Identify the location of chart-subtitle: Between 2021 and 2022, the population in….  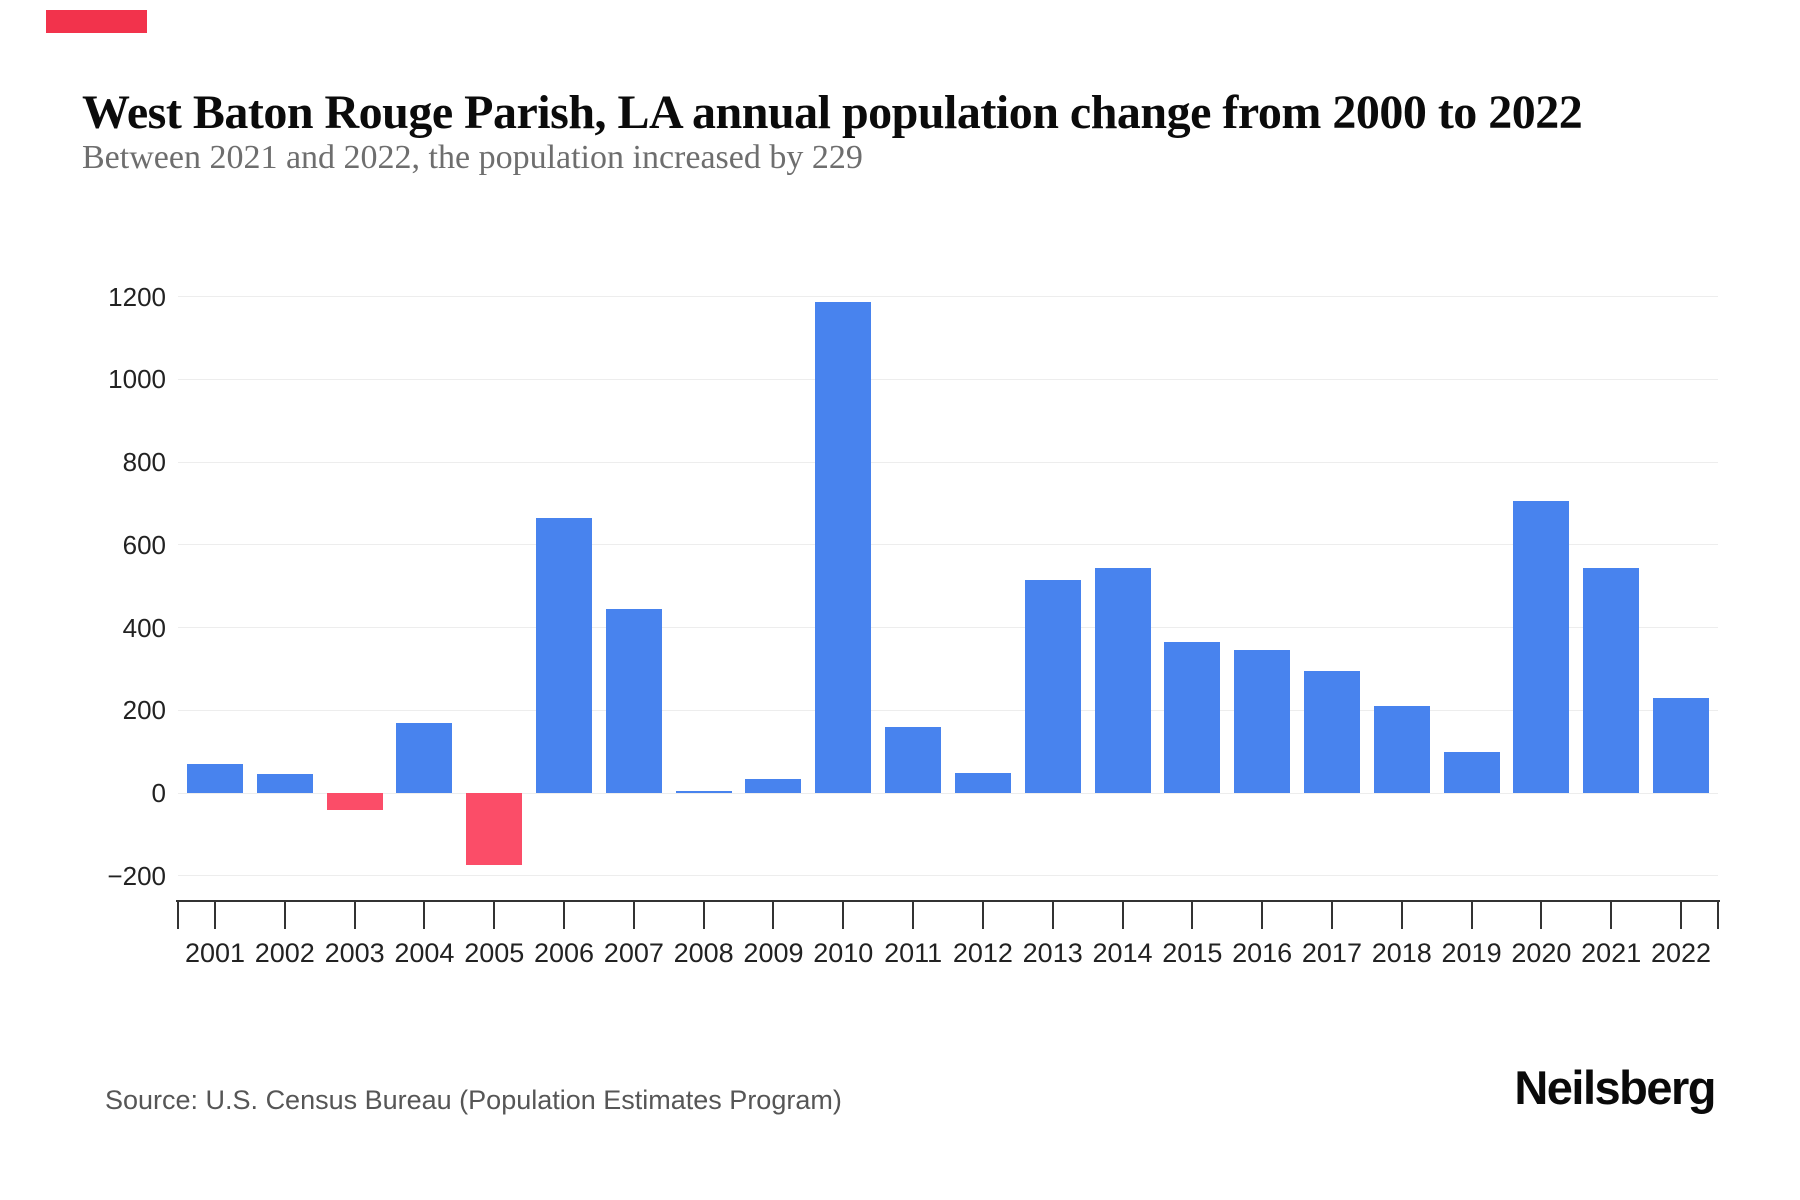
(472, 157).